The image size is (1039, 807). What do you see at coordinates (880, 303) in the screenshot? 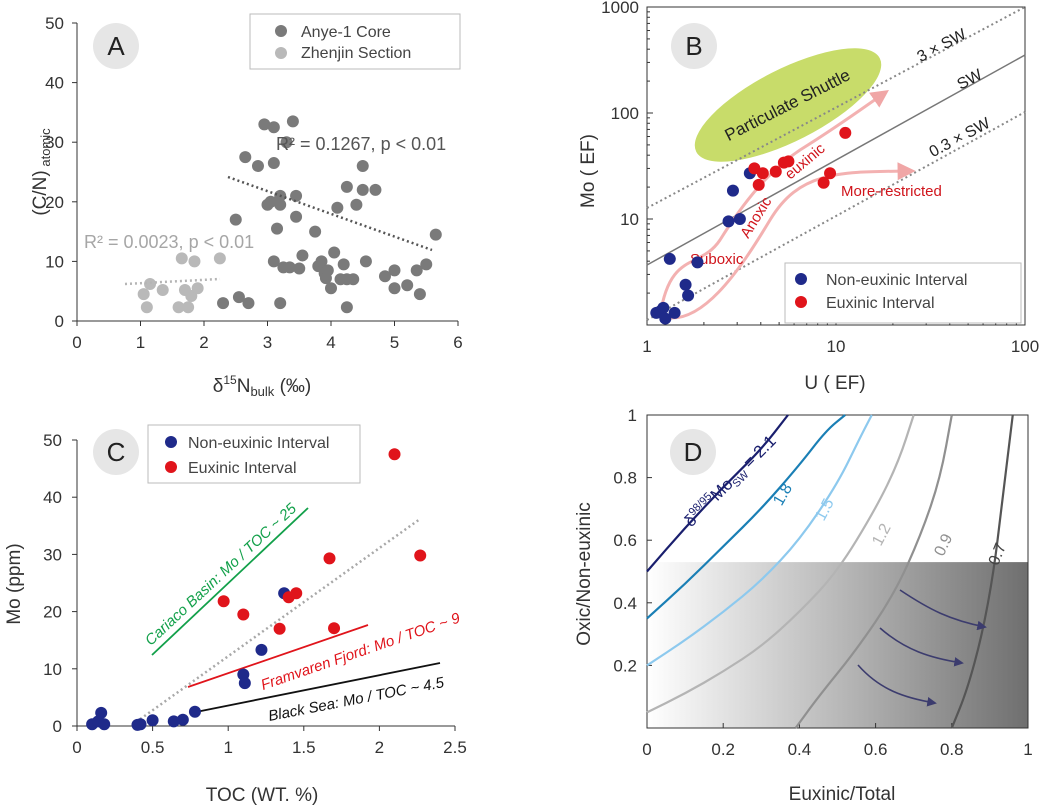
I see `panel-b-legend-euxinic: Euxinic Interval` at bounding box center [880, 303].